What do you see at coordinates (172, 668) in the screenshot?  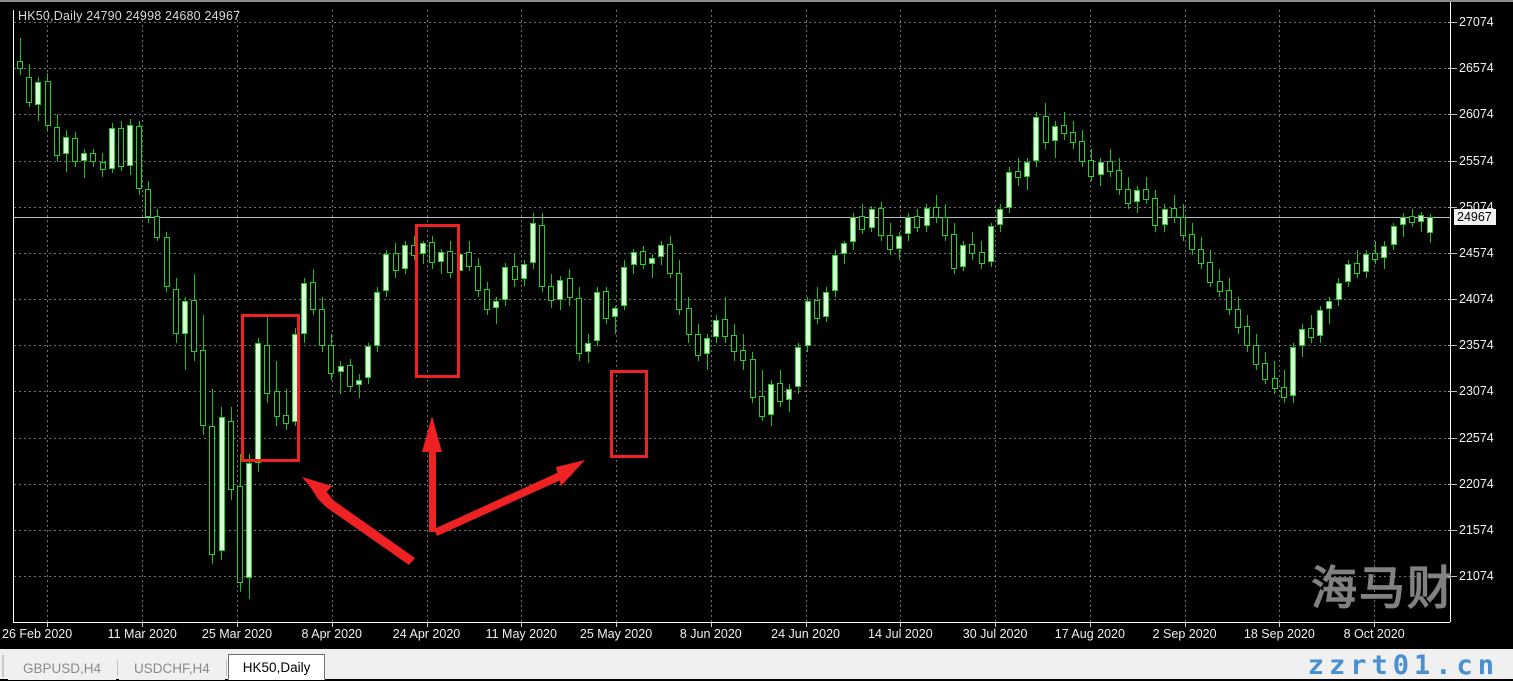 I see `chart-tab-usdchf: USDCHF,H4` at bounding box center [172, 668].